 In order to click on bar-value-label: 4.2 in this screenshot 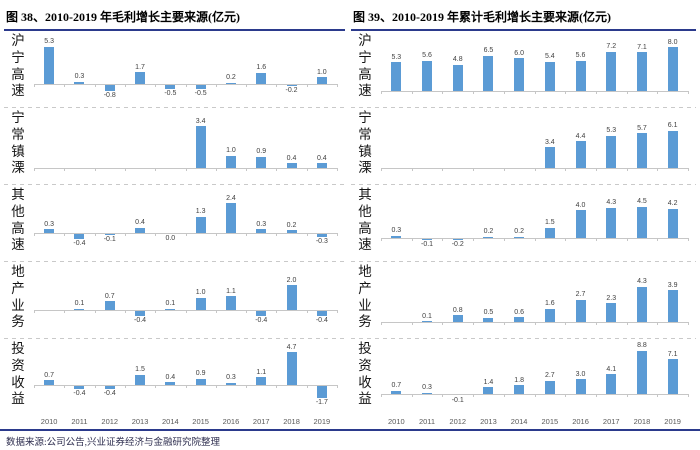, I will do `click(672, 204)`.